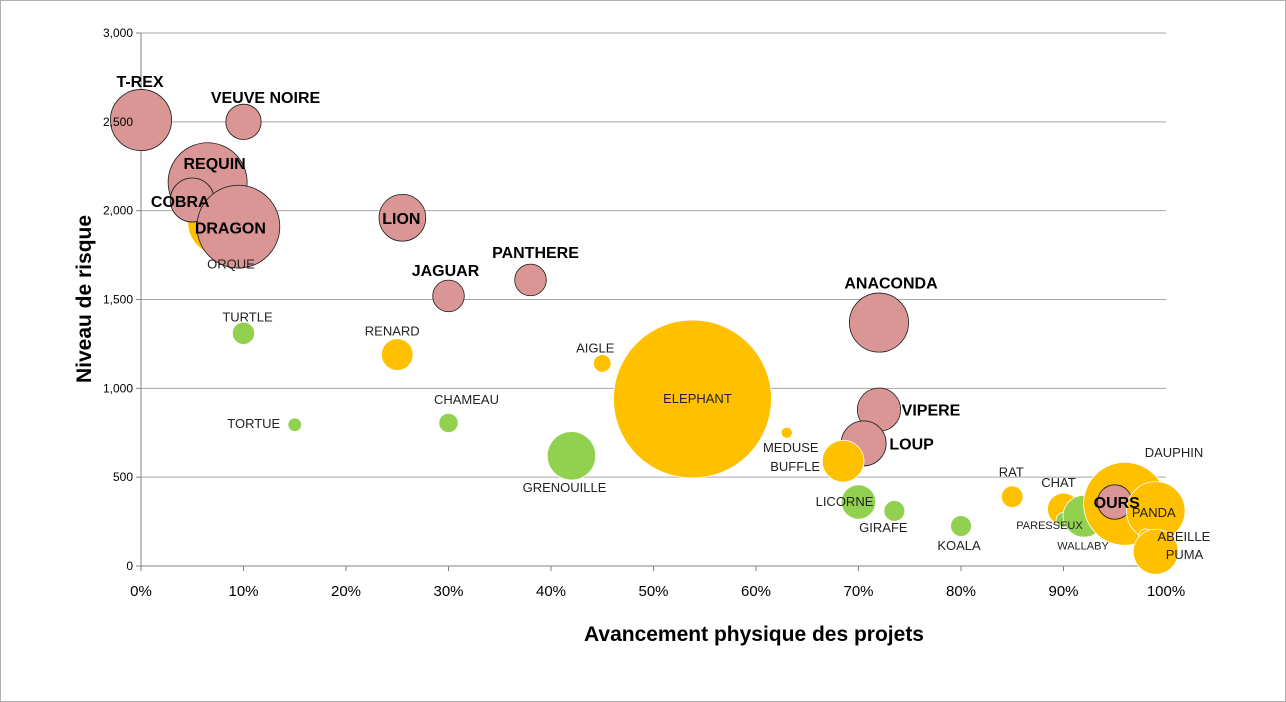  I want to click on y-tick-label: 500, so click(123, 477).